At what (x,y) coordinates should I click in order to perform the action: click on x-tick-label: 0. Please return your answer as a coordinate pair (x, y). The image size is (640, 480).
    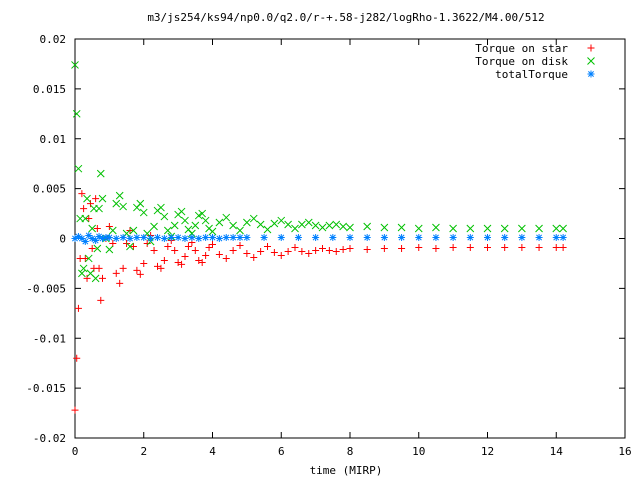
    Looking at the image, I should click on (75, 451).